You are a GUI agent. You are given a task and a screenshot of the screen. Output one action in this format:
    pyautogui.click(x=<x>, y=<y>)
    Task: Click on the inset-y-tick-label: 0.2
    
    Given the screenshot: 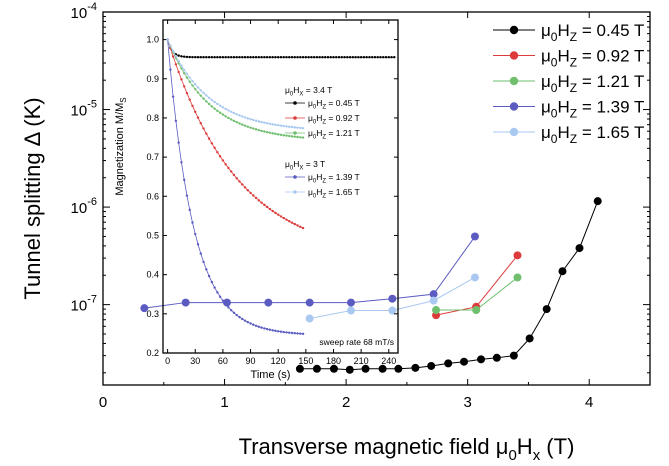 What is the action you would take?
    pyautogui.click(x=152, y=353)
    